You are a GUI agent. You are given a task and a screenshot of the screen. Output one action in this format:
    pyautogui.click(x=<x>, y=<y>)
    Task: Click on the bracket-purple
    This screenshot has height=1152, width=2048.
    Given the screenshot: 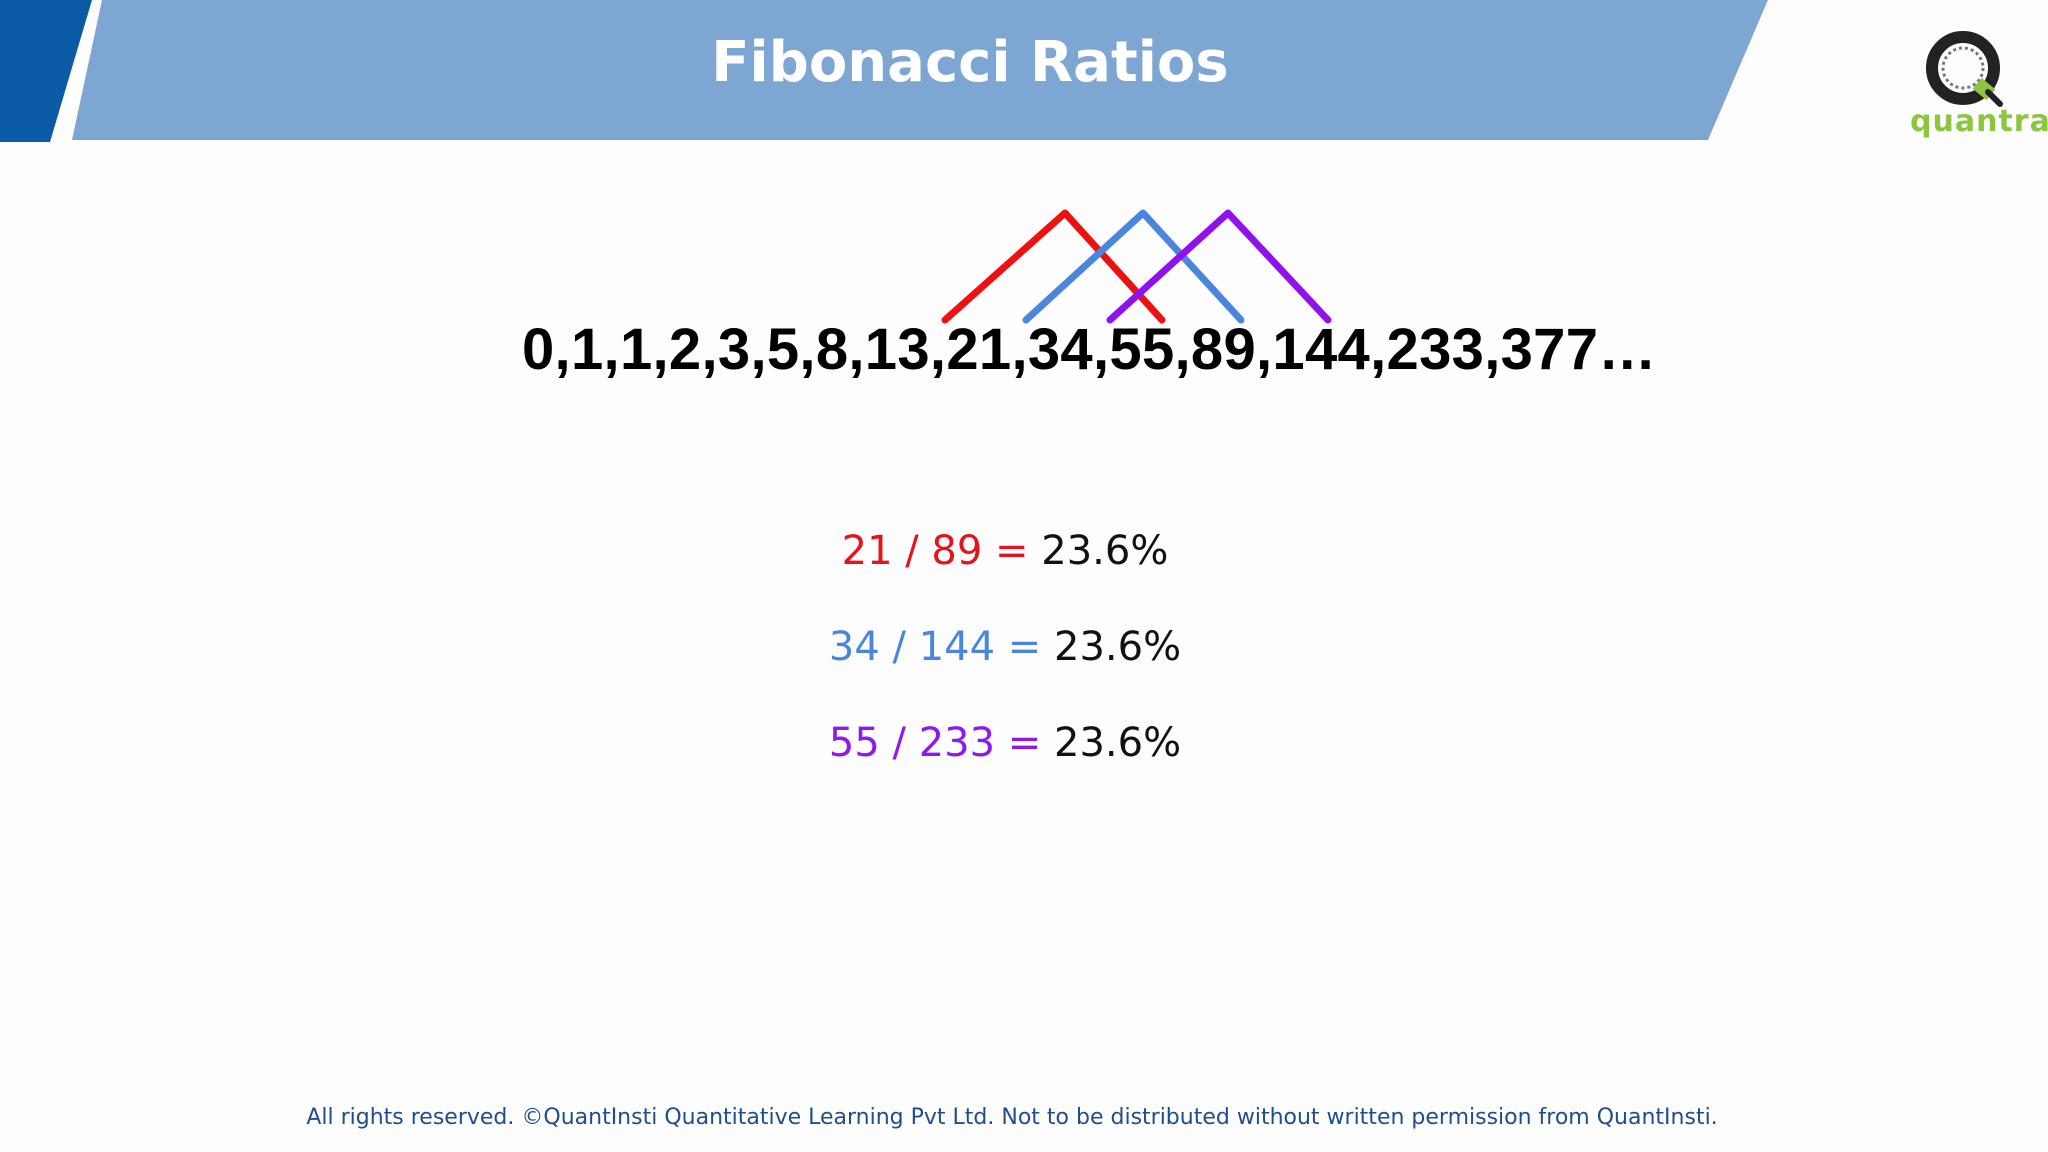 What is the action you would take?
    pyautogui.click(x=1219, y=266)
    